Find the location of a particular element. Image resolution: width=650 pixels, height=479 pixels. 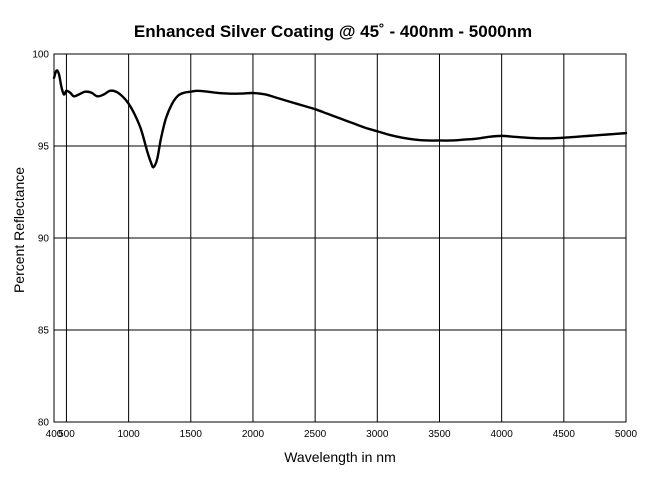

x-tick-label-2000: 2000 is located at coordinates (253, 434).